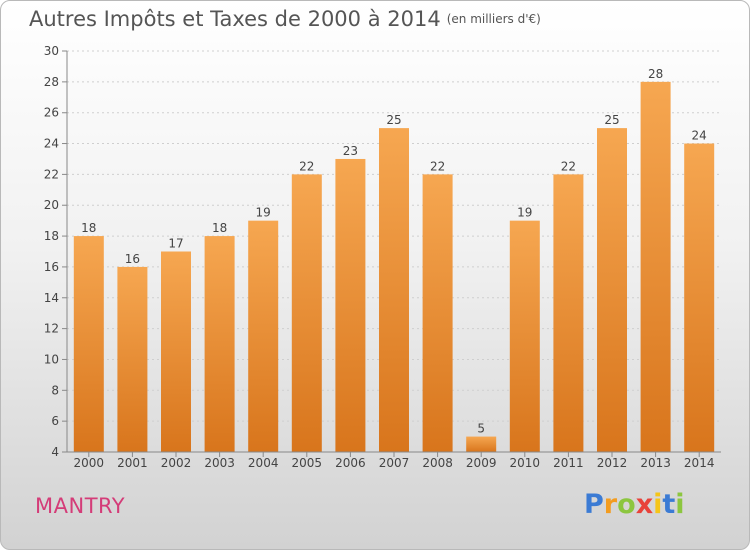 This screenshot has height=550, width=750. I want to click on x-tick-label-2010: 2010, so click(525, 463).